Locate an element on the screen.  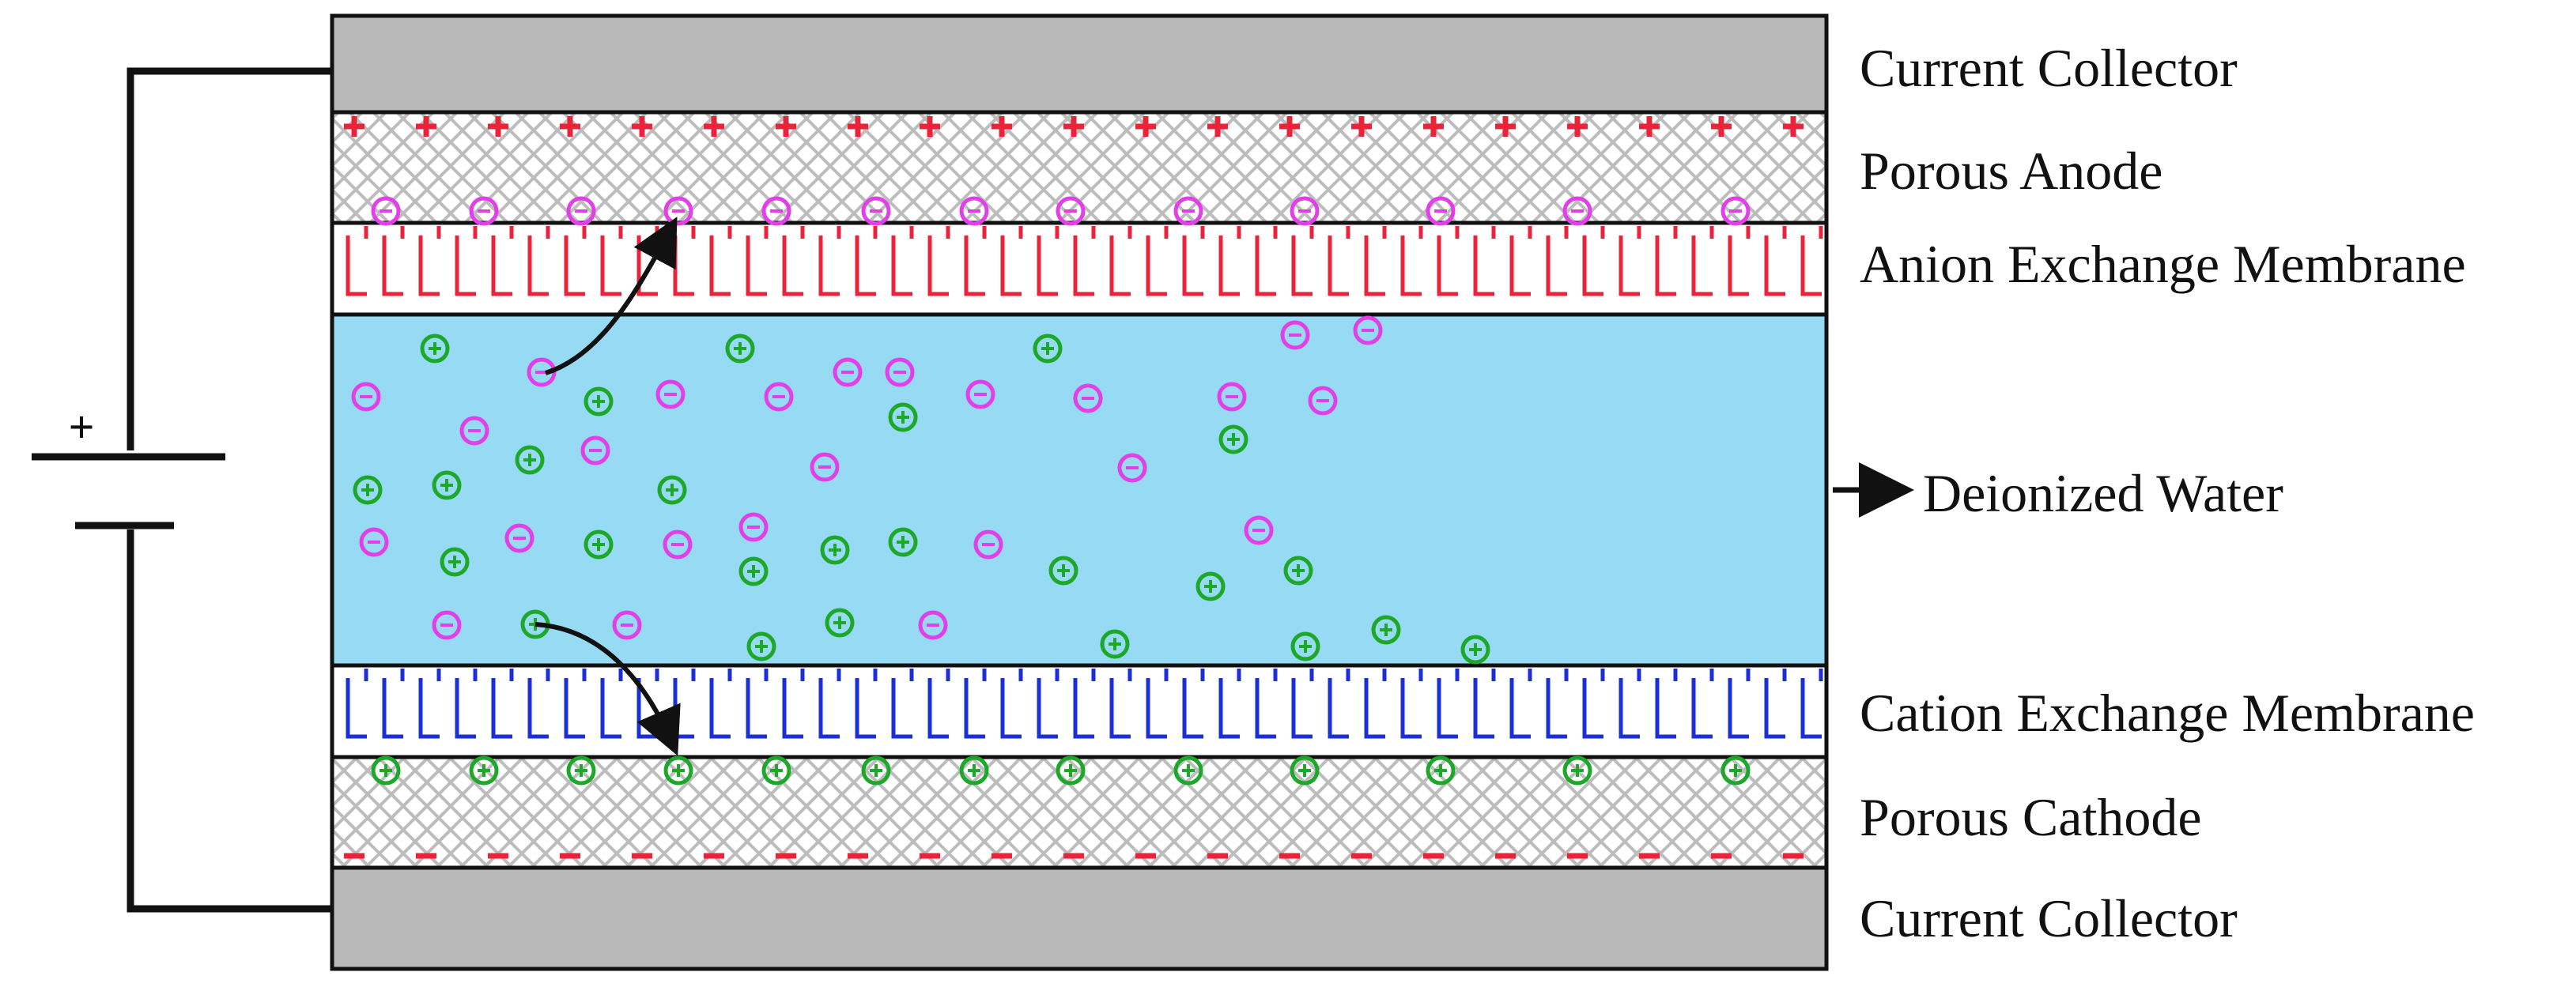
anion-migration-arrow is located at coordinates (611, 296).